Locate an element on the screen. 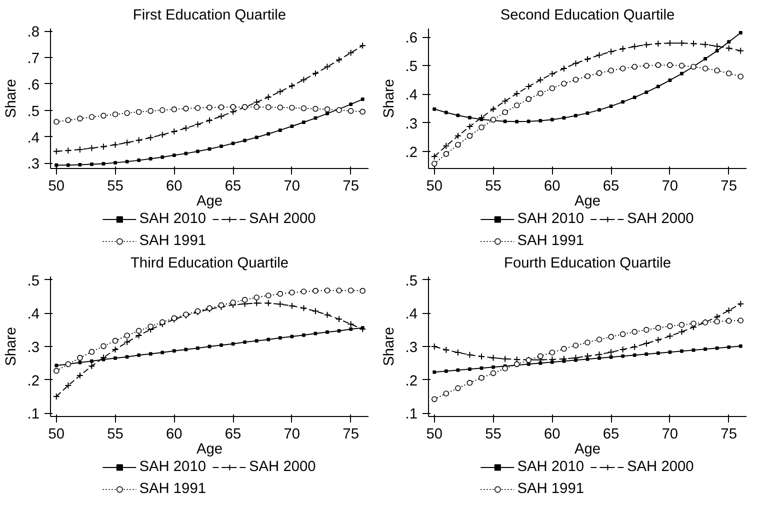 The image size is (767, 522). chart-title: Fourth Education Quartile is located at coordinates (588, 264).